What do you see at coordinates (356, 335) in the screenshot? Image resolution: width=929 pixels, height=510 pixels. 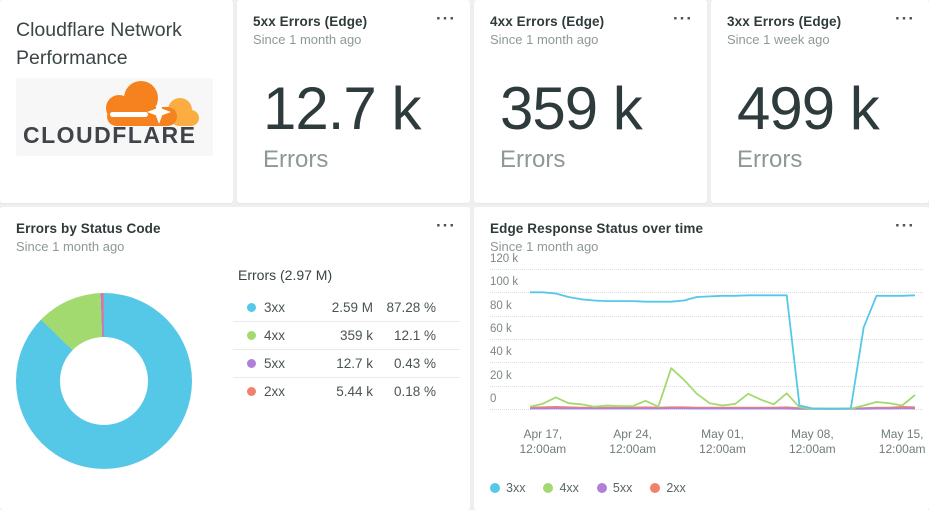 I see `series-value: 359 k` at bounding box center [356, 335].